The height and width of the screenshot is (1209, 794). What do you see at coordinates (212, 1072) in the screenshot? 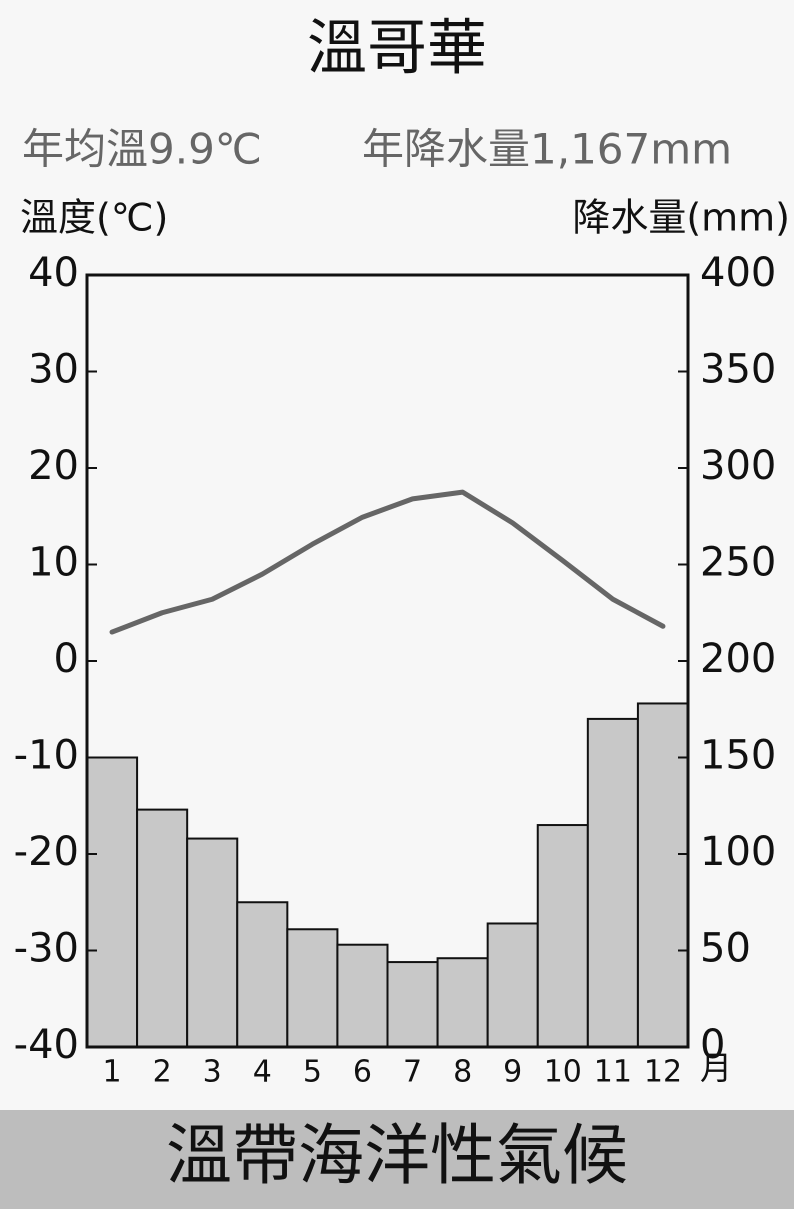
I see `x-tick-label: 3` at bounding box center [212, 1072].